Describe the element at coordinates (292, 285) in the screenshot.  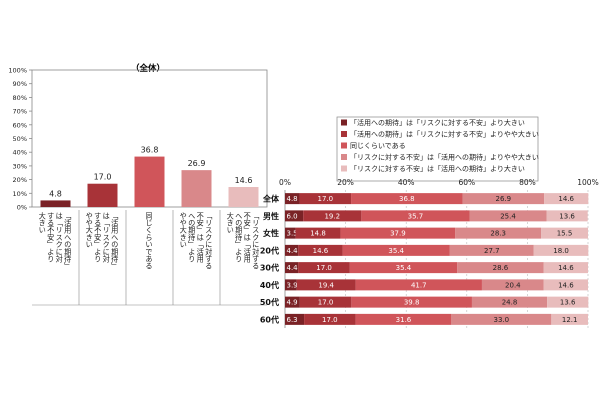
I see `segment-value-label: 3.9` at that location.